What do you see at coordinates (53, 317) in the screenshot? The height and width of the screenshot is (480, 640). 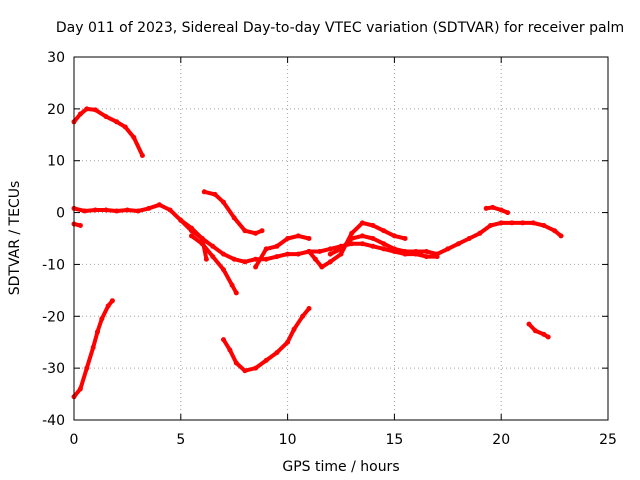 I see `y-tick-label: -20` at bounding box center [53, 317].